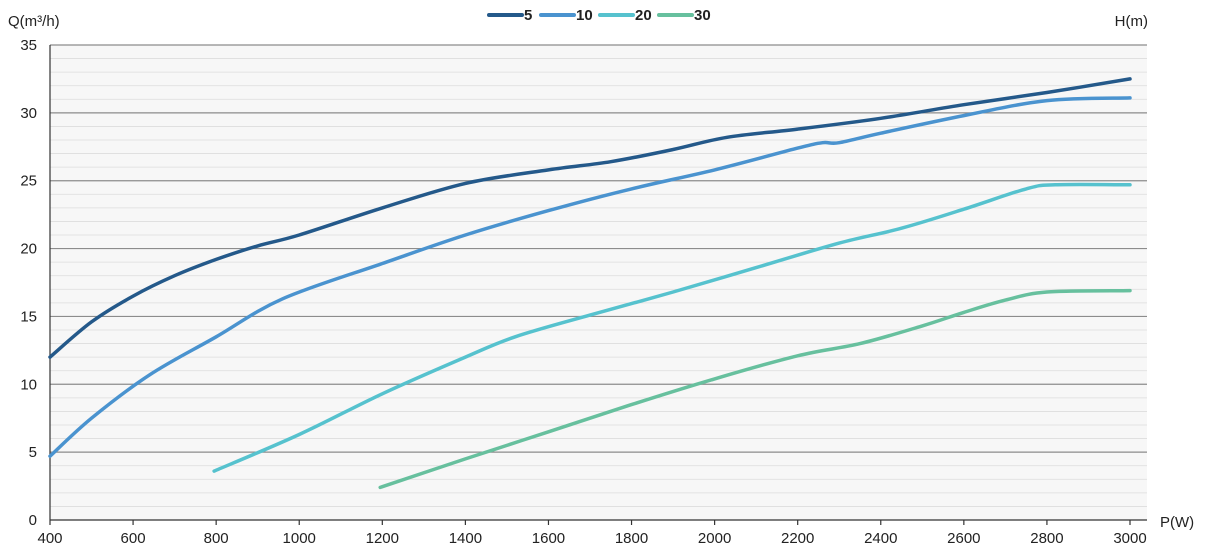  I want to click on legend-label-20: 20, so click(643, 15).